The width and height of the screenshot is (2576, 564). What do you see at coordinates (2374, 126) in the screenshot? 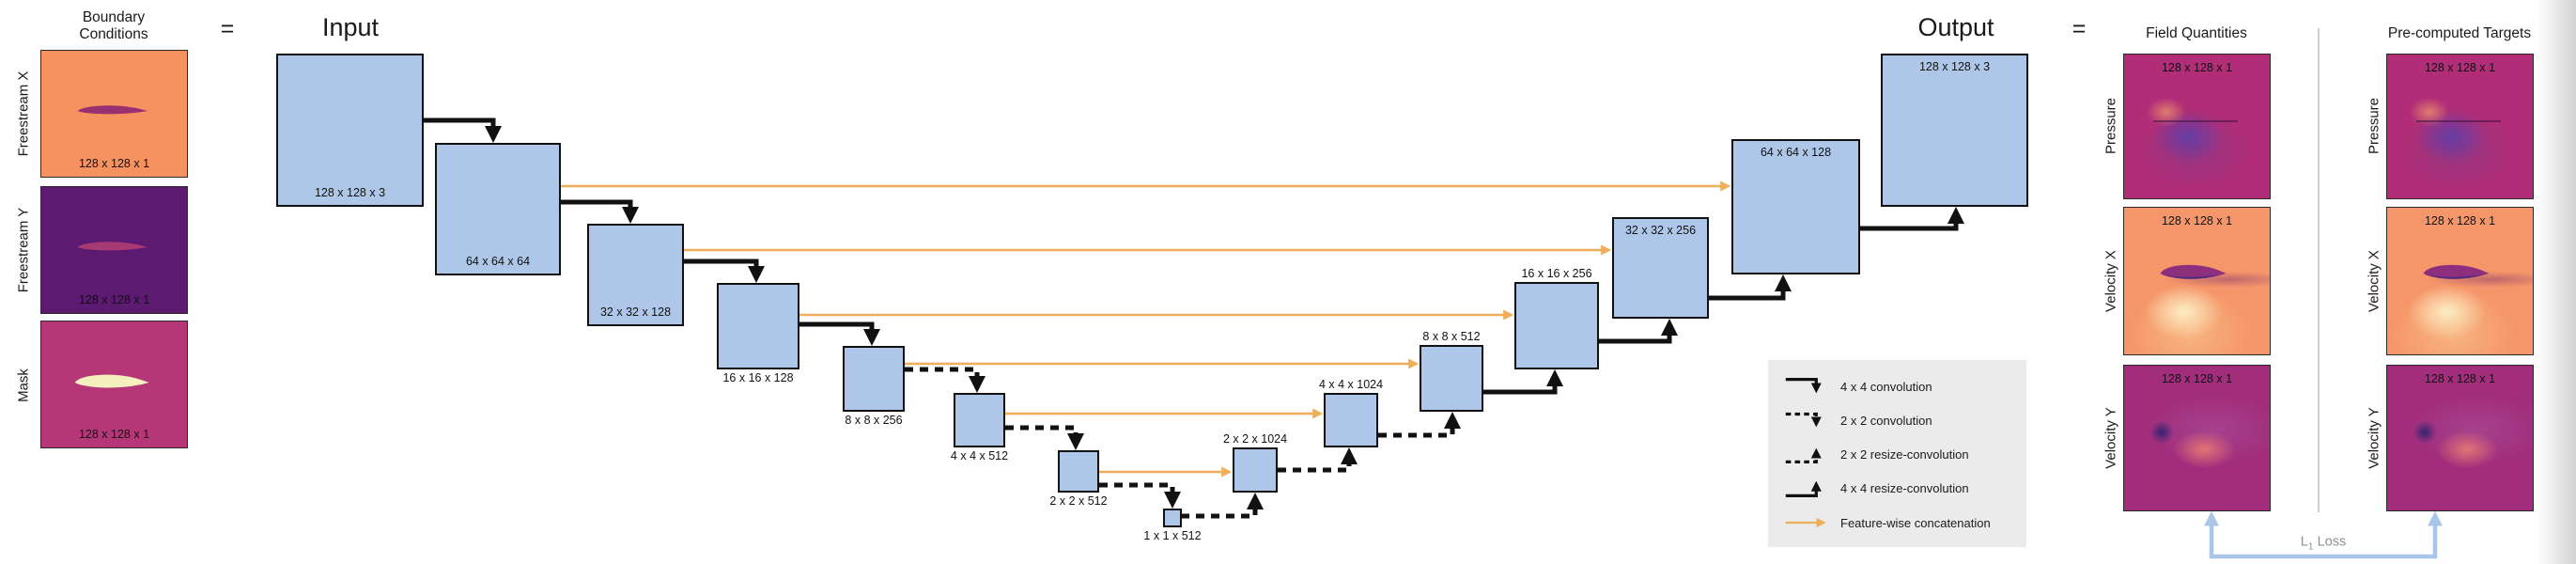
I see `pressure-target-label: Pressure` at bounding box center [2374, 126].